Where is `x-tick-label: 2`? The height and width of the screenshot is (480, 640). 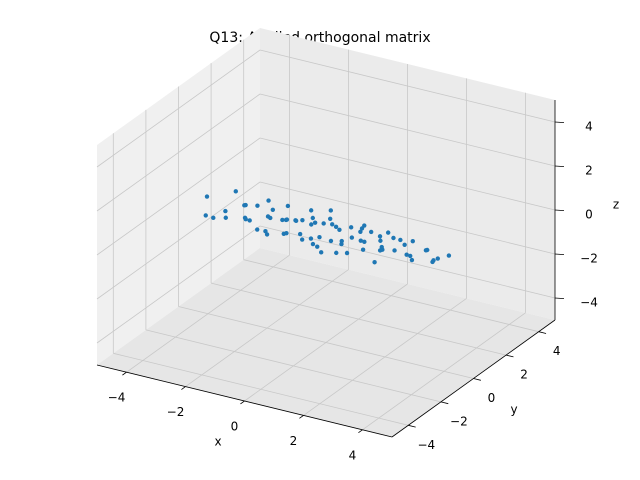 x-tick-label: 2 is located at coordinates (294, 441).